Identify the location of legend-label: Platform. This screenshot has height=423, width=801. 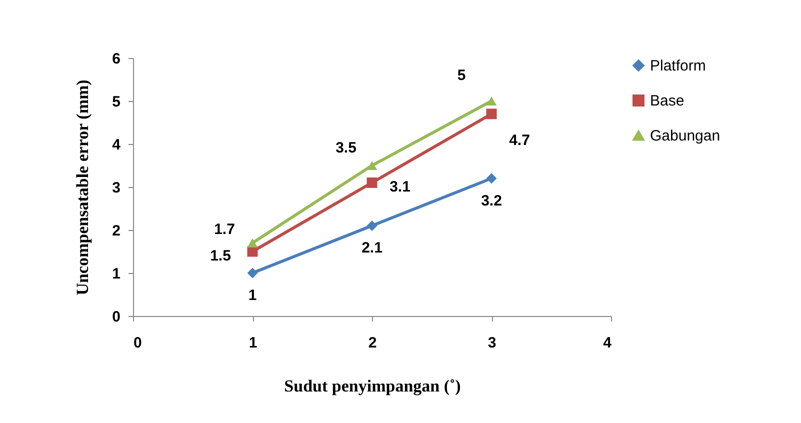
(678, 66).